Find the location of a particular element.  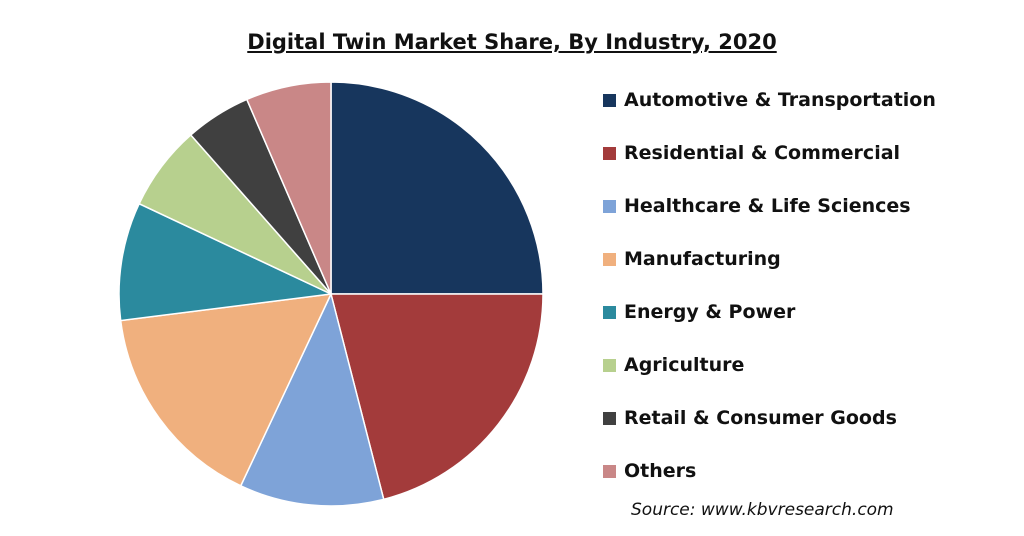

legend-label: Agriculture is located at coordinates (684, 365).